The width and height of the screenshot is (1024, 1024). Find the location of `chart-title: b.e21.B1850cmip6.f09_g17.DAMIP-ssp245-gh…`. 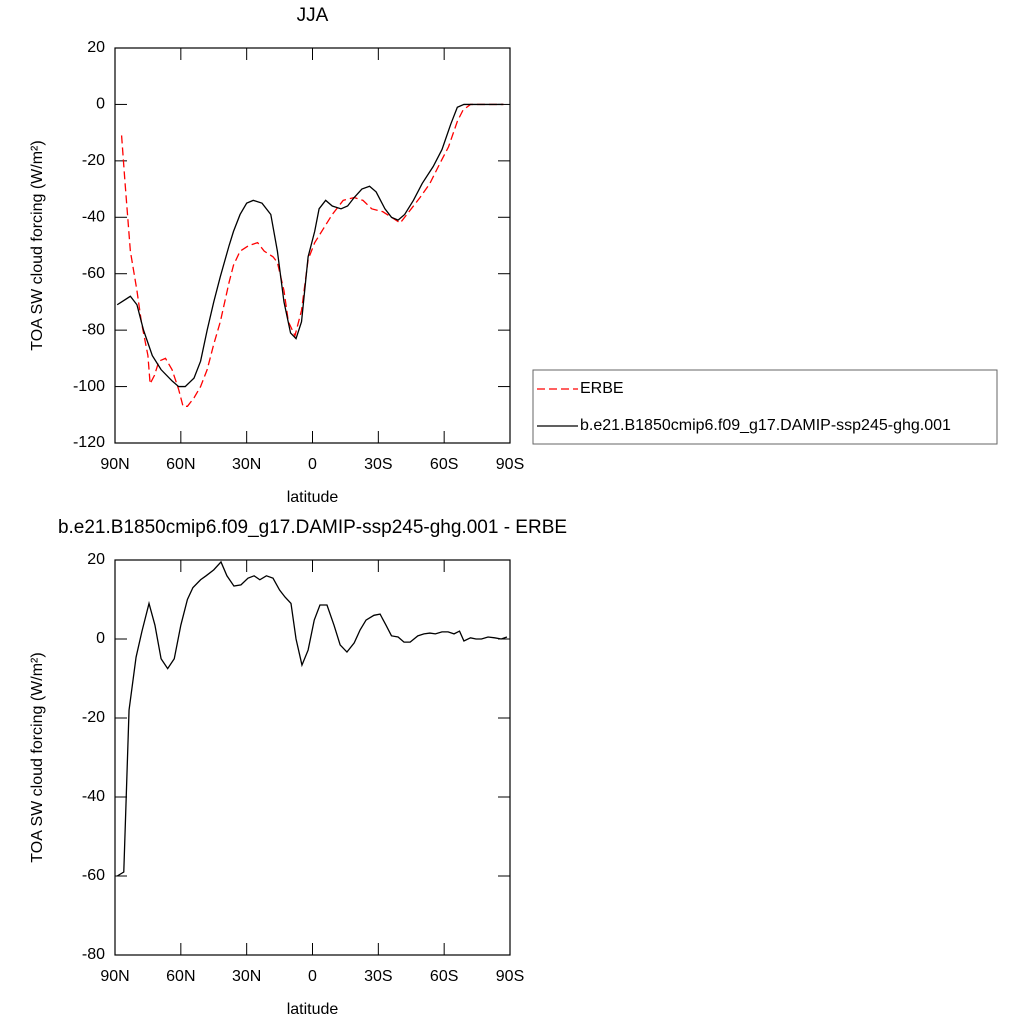

chart-title: b.e21.B1850cmip6.f09_g17.DAMIP-ssp245-gh… is located at coordinates (312, 527).